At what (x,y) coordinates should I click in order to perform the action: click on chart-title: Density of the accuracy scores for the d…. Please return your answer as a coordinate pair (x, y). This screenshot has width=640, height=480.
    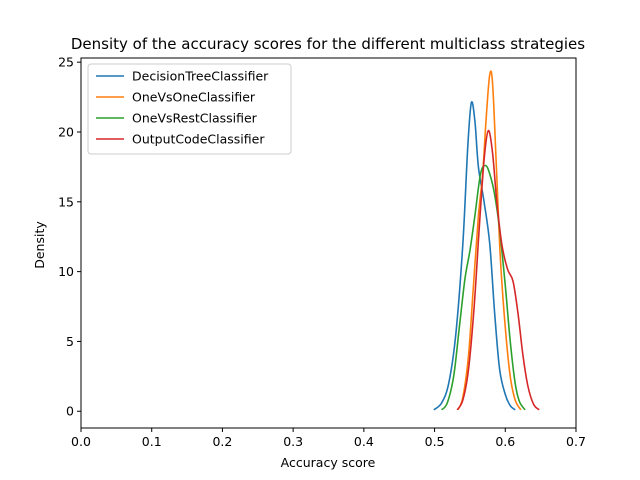
    Looking at the image, I should click on (328, 44).